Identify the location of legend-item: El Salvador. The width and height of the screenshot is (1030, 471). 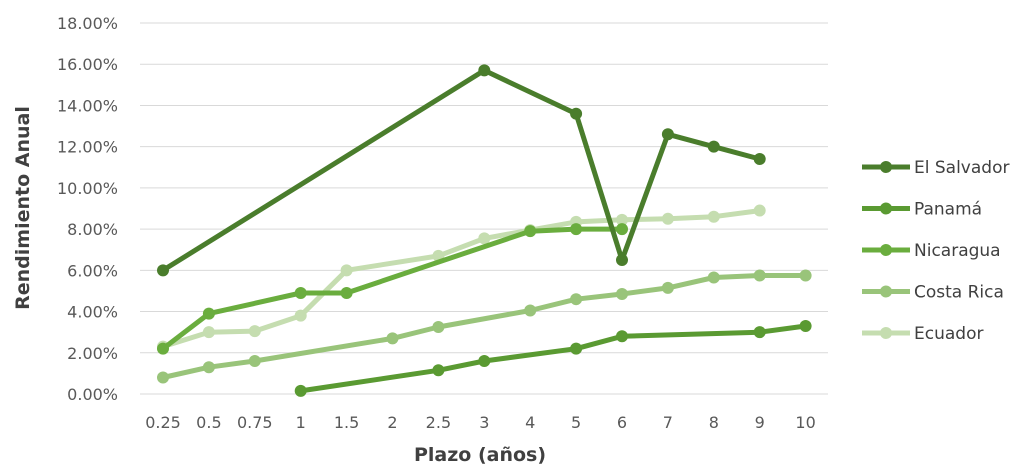
(935, 168).